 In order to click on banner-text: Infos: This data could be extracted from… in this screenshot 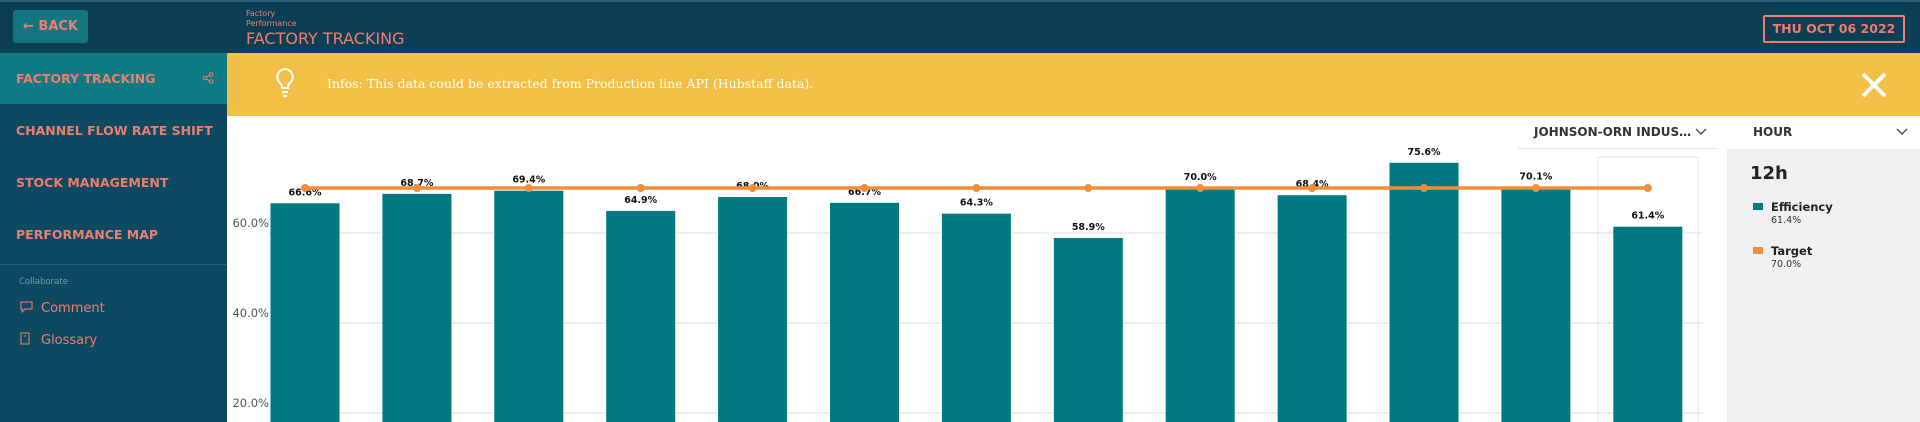, I will do `click(570, 83)`.